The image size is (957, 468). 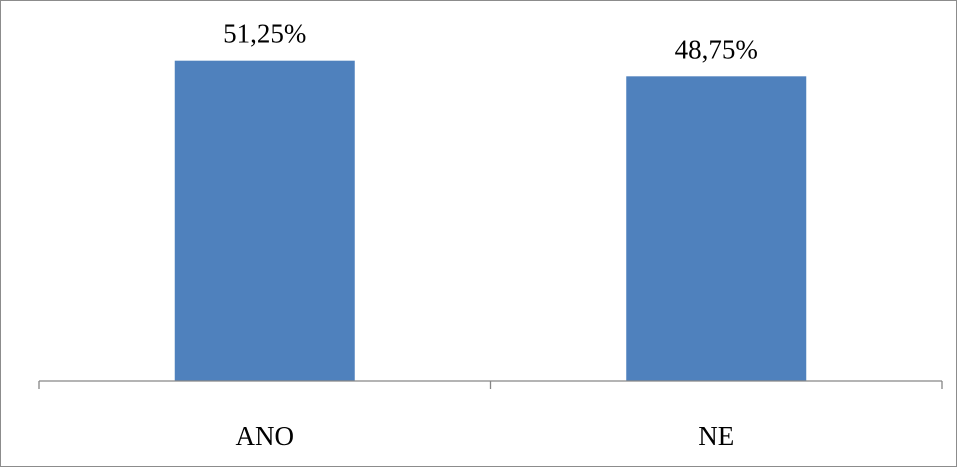 I want to click on data-label-ano: 51,25%, so click(x=264, y=34).